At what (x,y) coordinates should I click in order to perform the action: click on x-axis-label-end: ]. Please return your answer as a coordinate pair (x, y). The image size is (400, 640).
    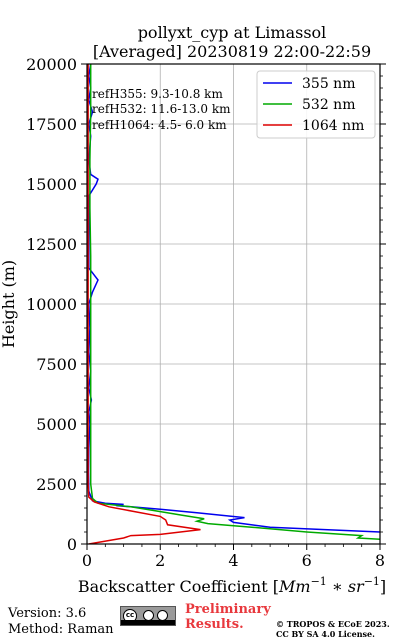
    Looking at the image, I should click on (383, 586).